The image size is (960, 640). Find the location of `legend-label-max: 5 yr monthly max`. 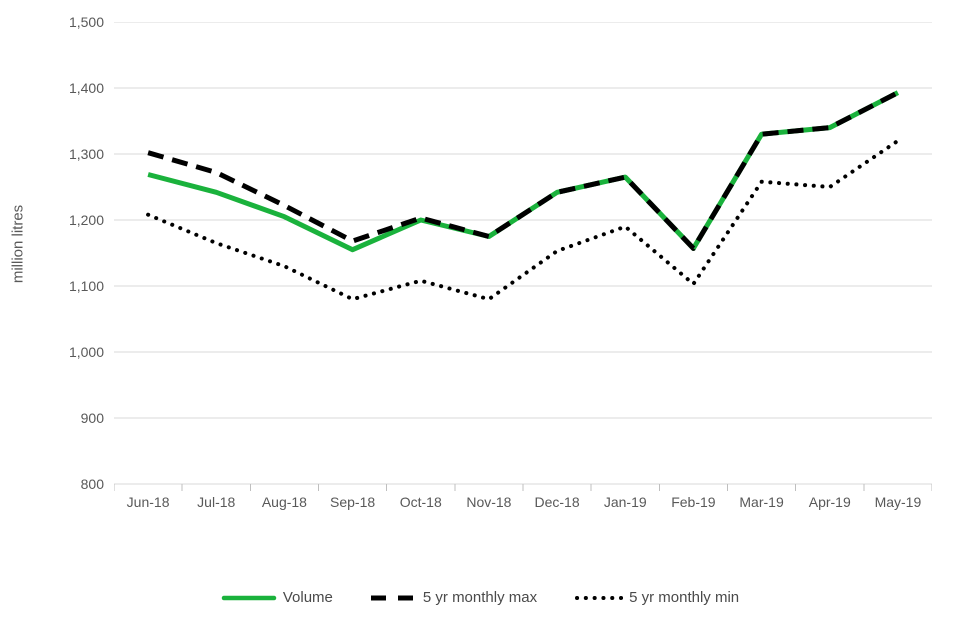

legend-label-max: 5 yr monthly max is located at coordinates (480, 597).